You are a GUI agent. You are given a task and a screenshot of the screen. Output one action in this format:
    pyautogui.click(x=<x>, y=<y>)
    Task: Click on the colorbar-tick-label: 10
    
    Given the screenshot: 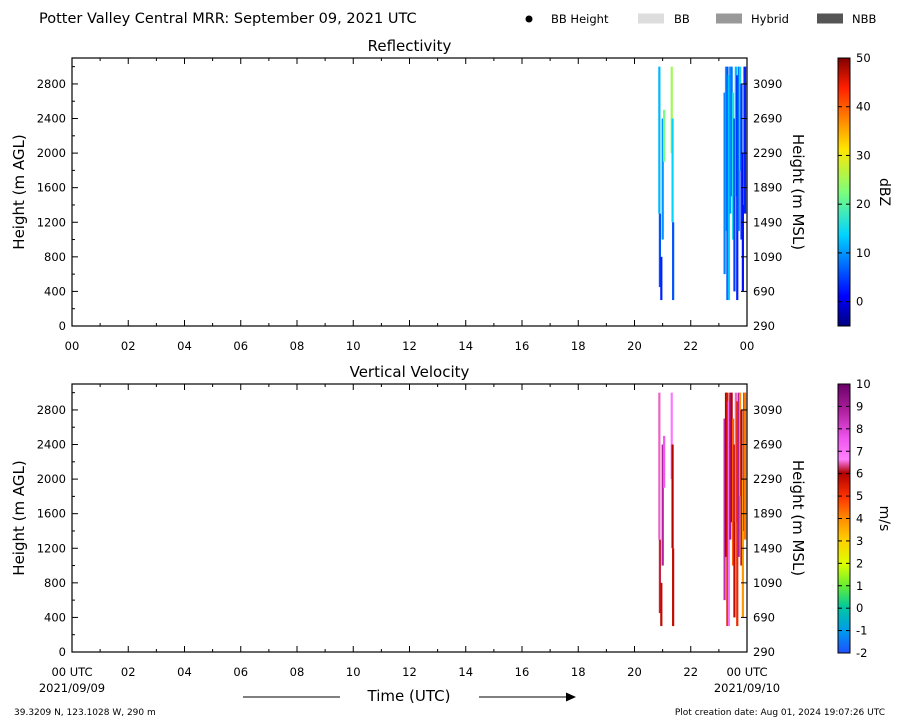 What is the action you would take?
    pyautogui.click(x=863, y=384)
    